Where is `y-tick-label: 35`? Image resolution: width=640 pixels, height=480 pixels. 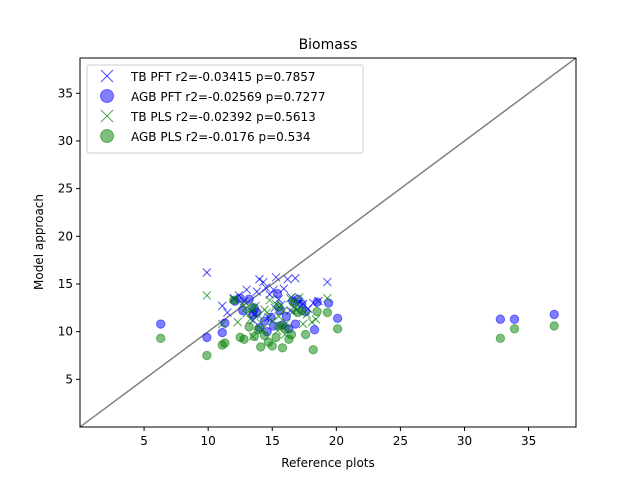 y-tick-label: 35 is located at coordinates (65, 93).